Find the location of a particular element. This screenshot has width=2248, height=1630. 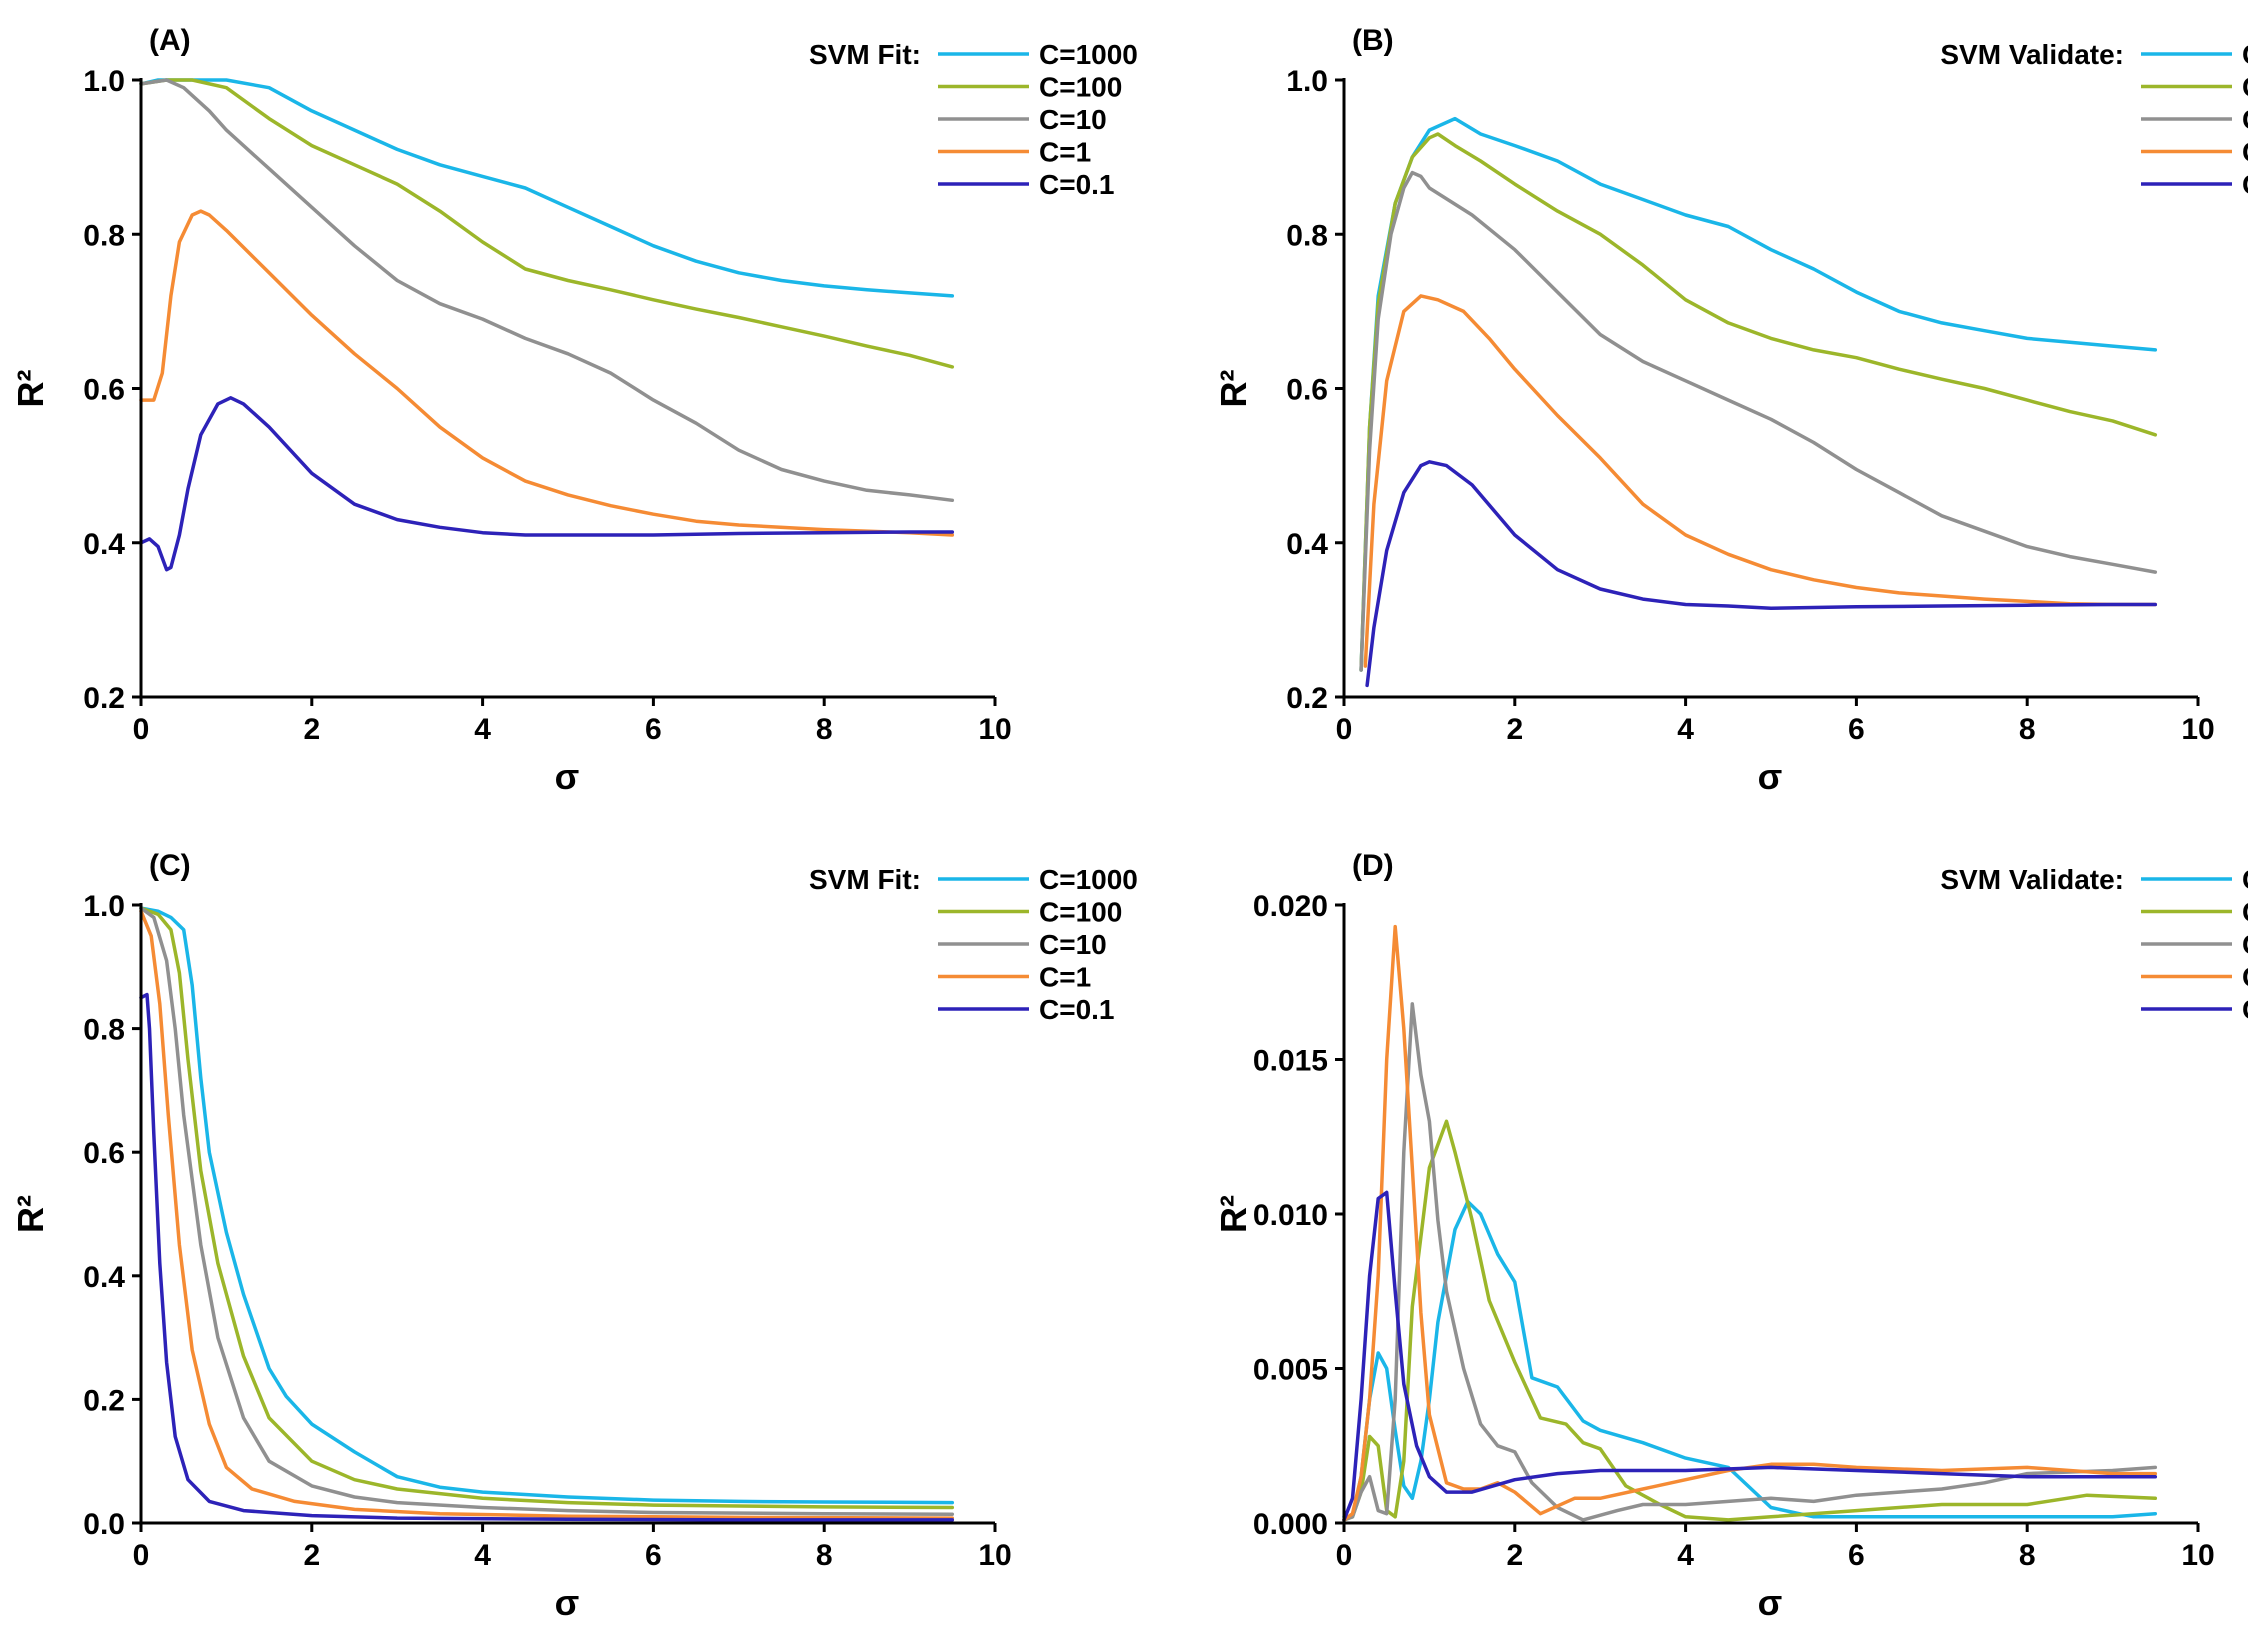

x-tick-label-a: 2 is located at coordinates (311, 729).